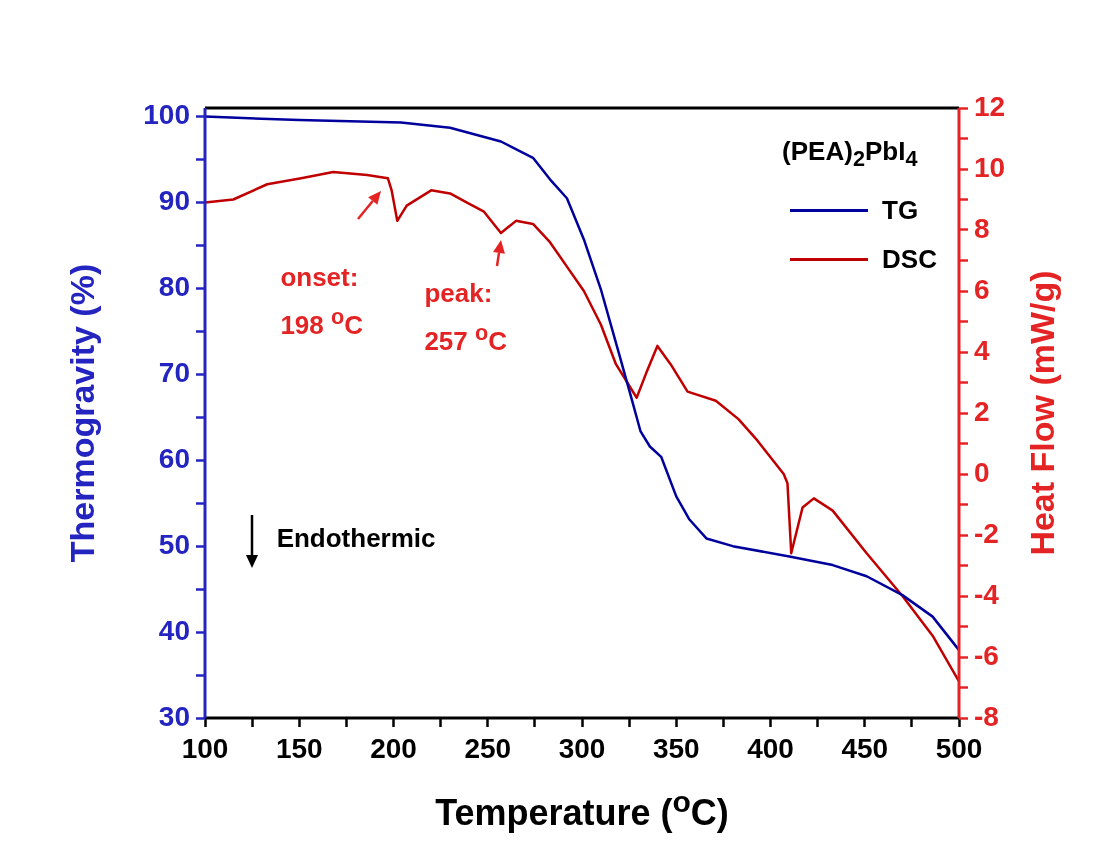 This screenshot has width=1100, height=850. I want to click on annotation: onset: 198 $^{o}$C, so click(322, 302).